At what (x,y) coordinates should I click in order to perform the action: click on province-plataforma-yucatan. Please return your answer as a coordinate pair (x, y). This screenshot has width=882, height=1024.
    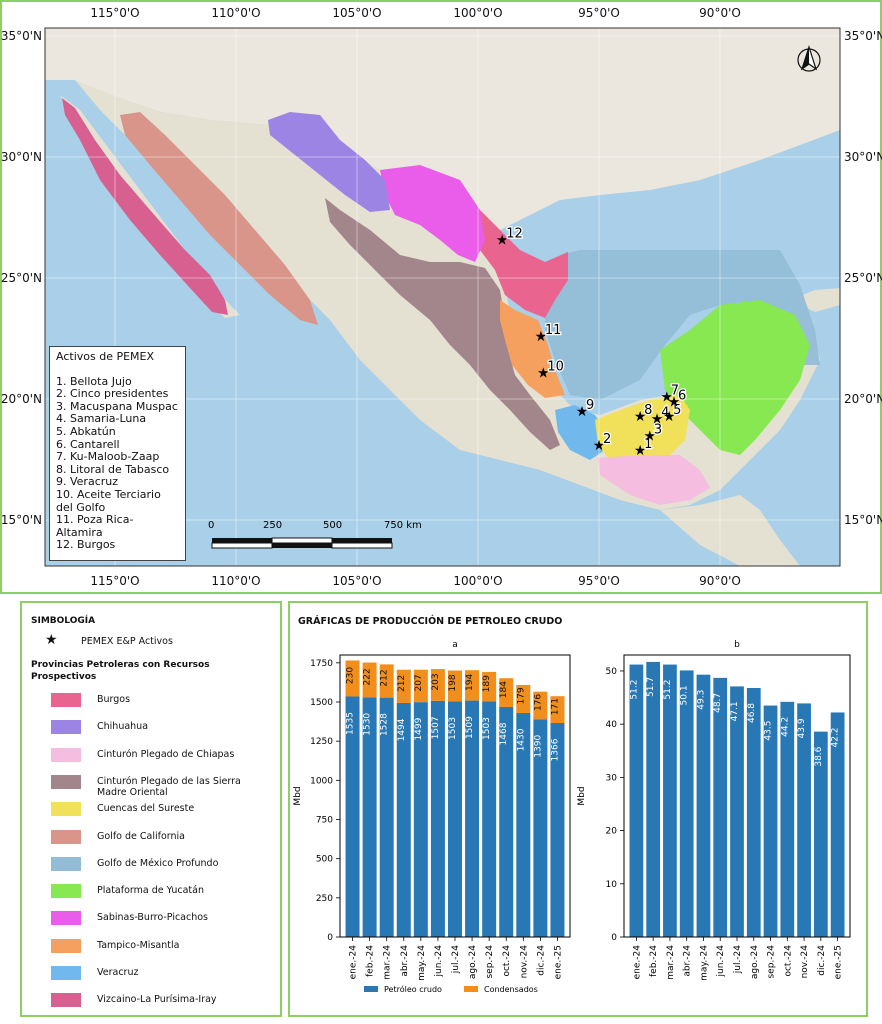
    Looking at the image, I should click on (735, 377).